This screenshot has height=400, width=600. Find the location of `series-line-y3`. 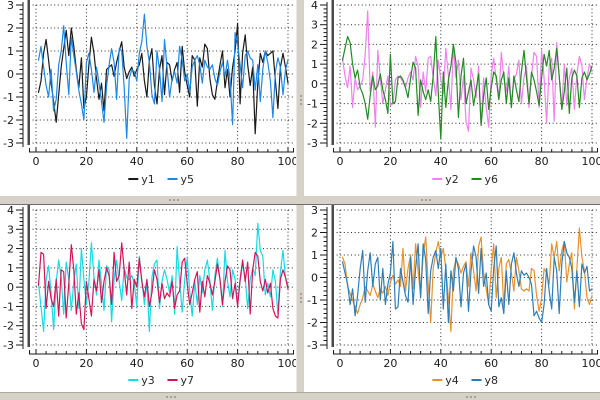

series-line-y3 is located at coordinates (163, 277).